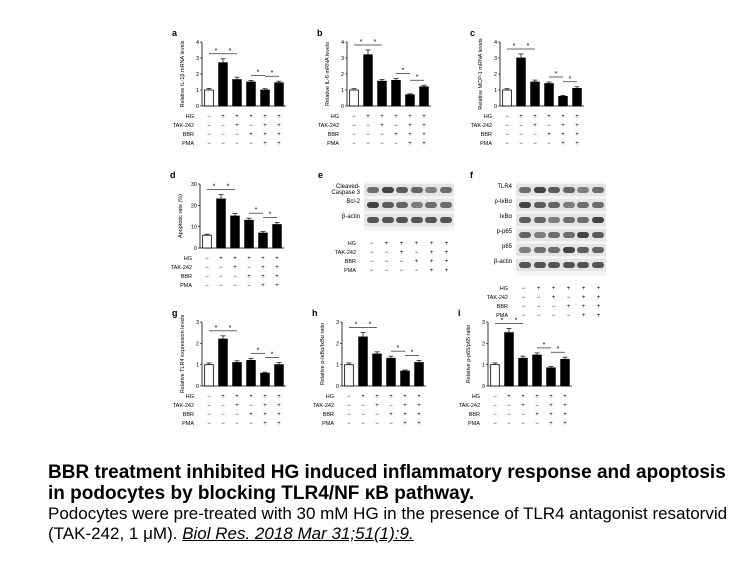 This screenshot has height=567, width=756. Describe the element at coordinates (342, 91) in the screenshot. I see `y-tick-label: 1` at that location.